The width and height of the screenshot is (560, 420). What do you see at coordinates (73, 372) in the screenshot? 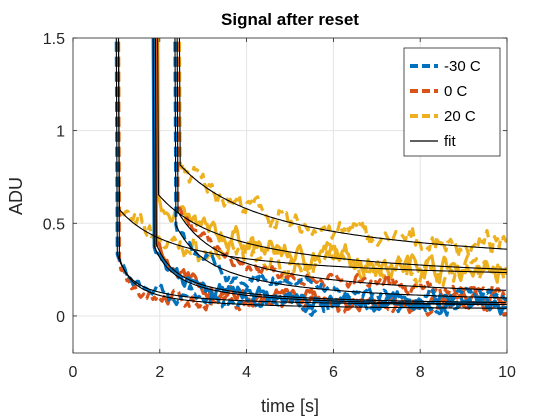
I see `x-tick-label: 0` at bounding box center [73, 372].